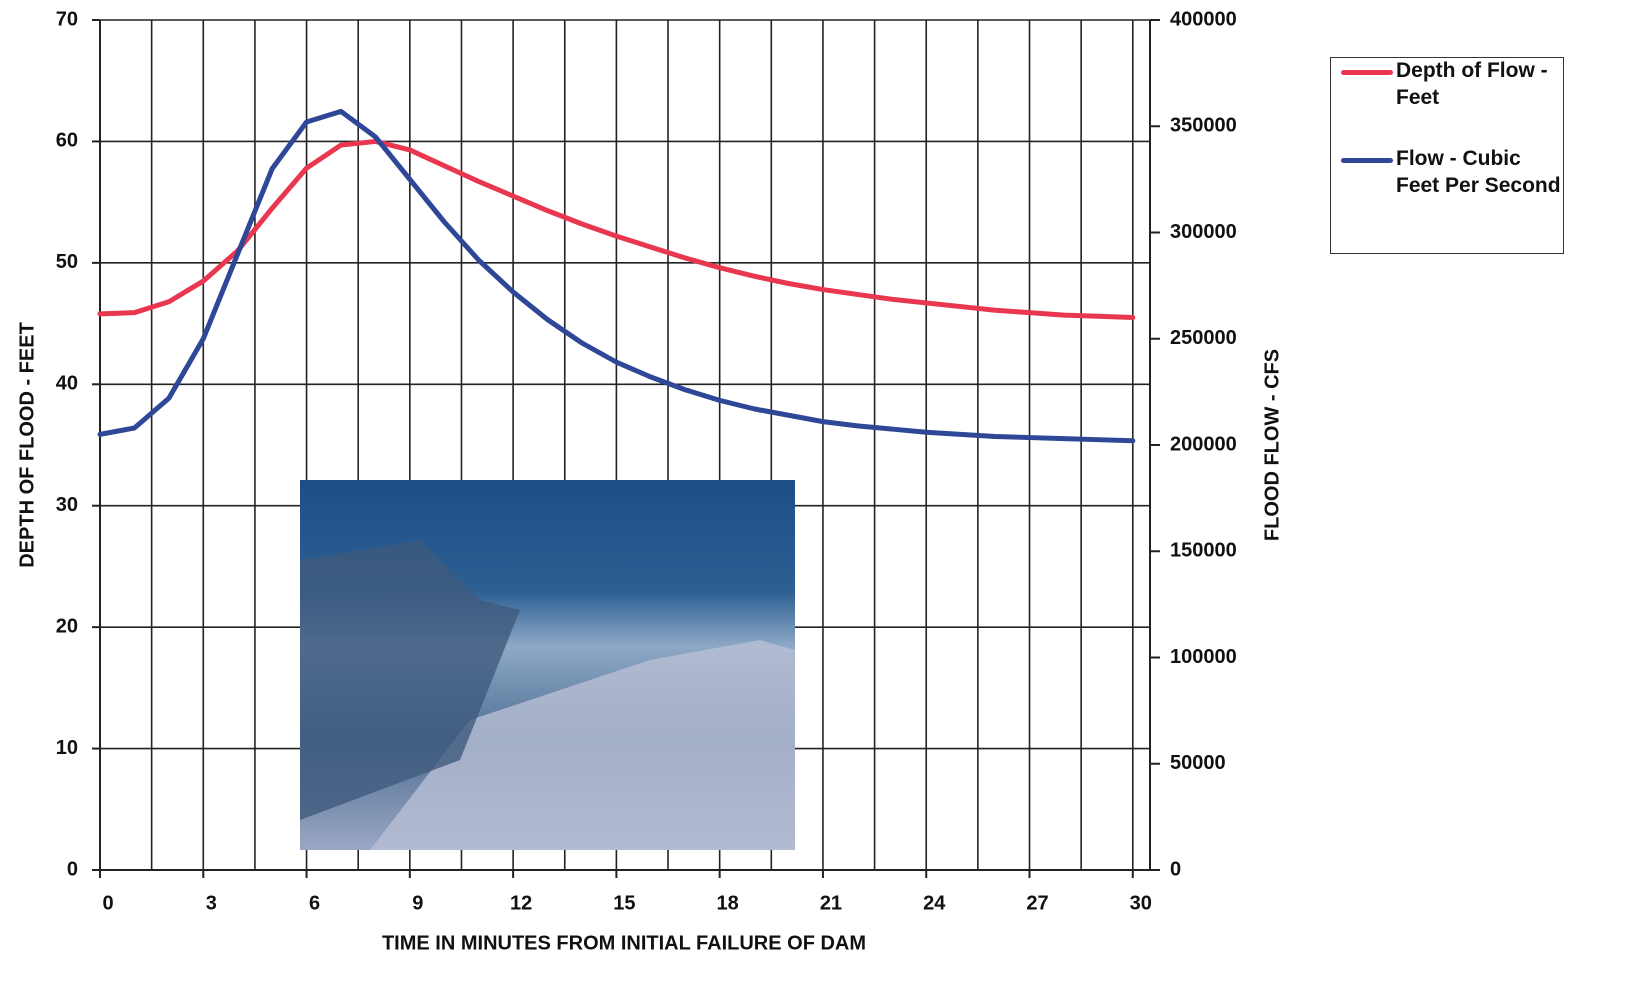 Image resolution: width=1633 pixels, height=997 pixels. What do you see at coordinates (1203, 232) in the screenshot?
I see `y2-tick-label: 300000` at bounding box center [1203, 232].